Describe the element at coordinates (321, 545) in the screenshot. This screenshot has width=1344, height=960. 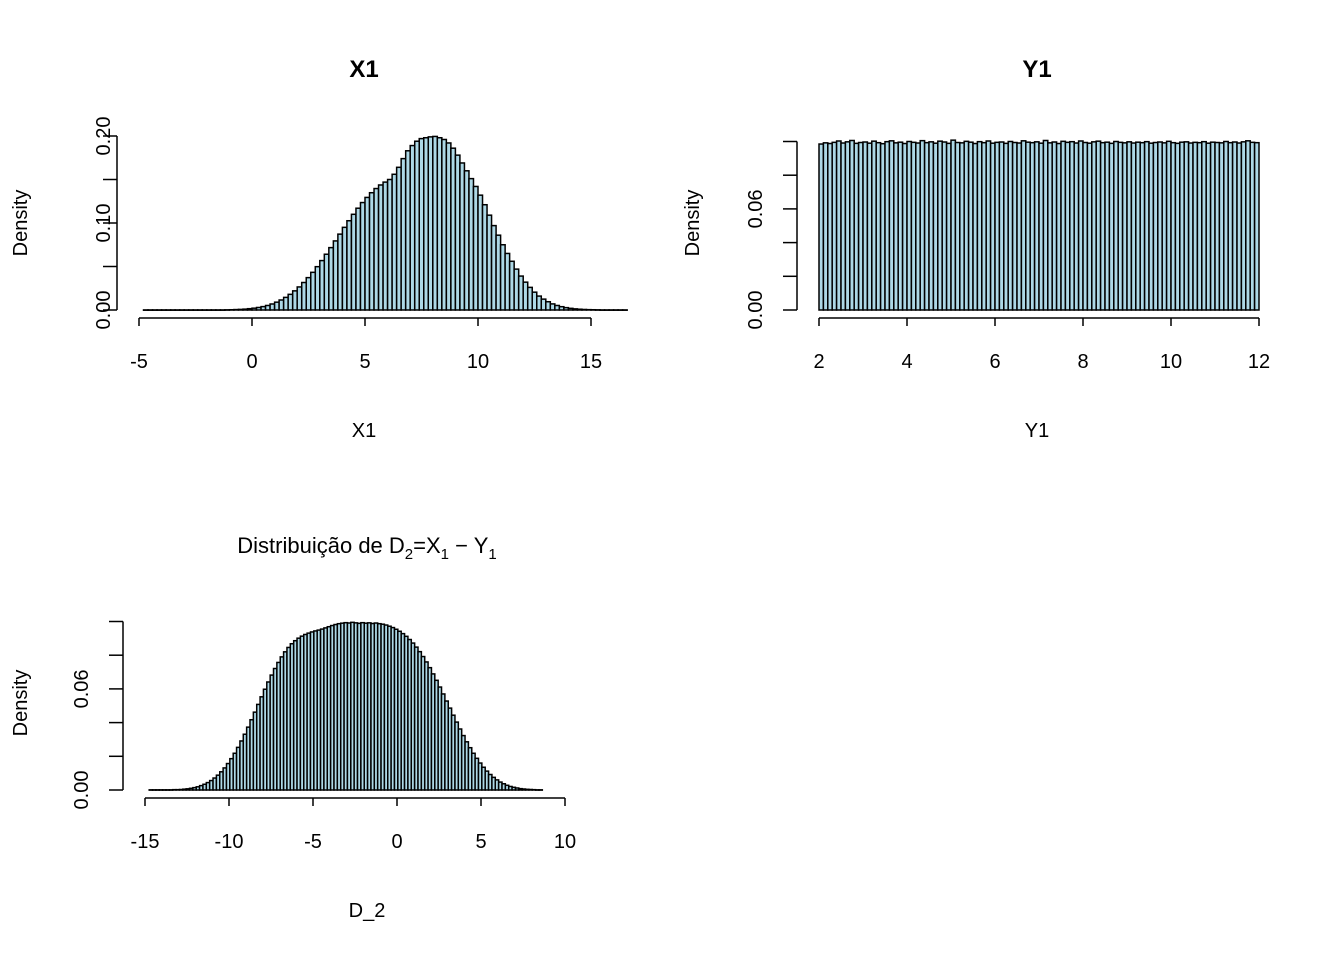
I see `title-main: Distribuição de D` at that location.